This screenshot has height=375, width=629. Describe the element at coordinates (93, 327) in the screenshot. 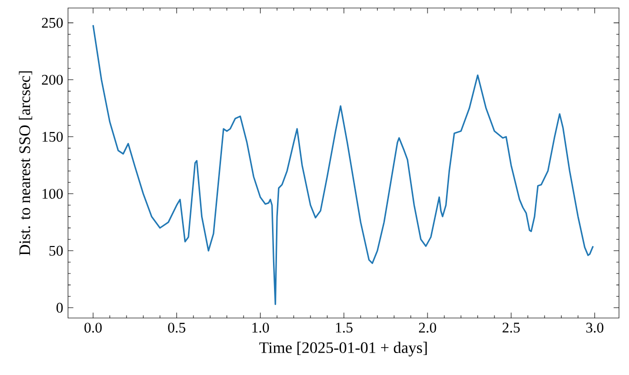

I see `x-tick-label: 0.0` at that location.